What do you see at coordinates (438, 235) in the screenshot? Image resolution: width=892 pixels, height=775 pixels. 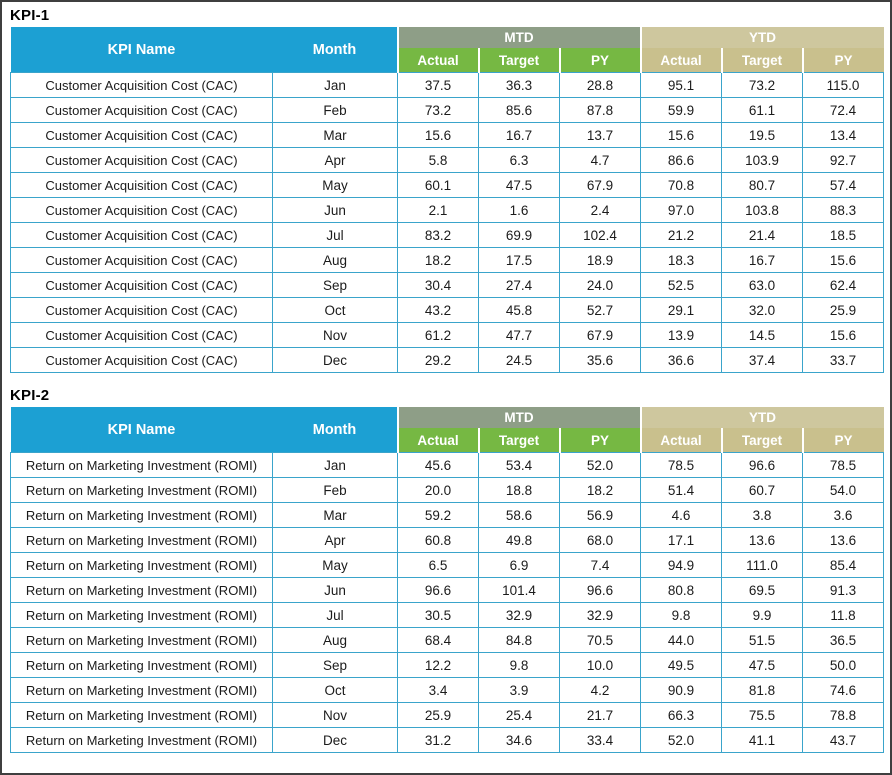 I see `value-cell: 83.2` at bounding box center [438, 235].